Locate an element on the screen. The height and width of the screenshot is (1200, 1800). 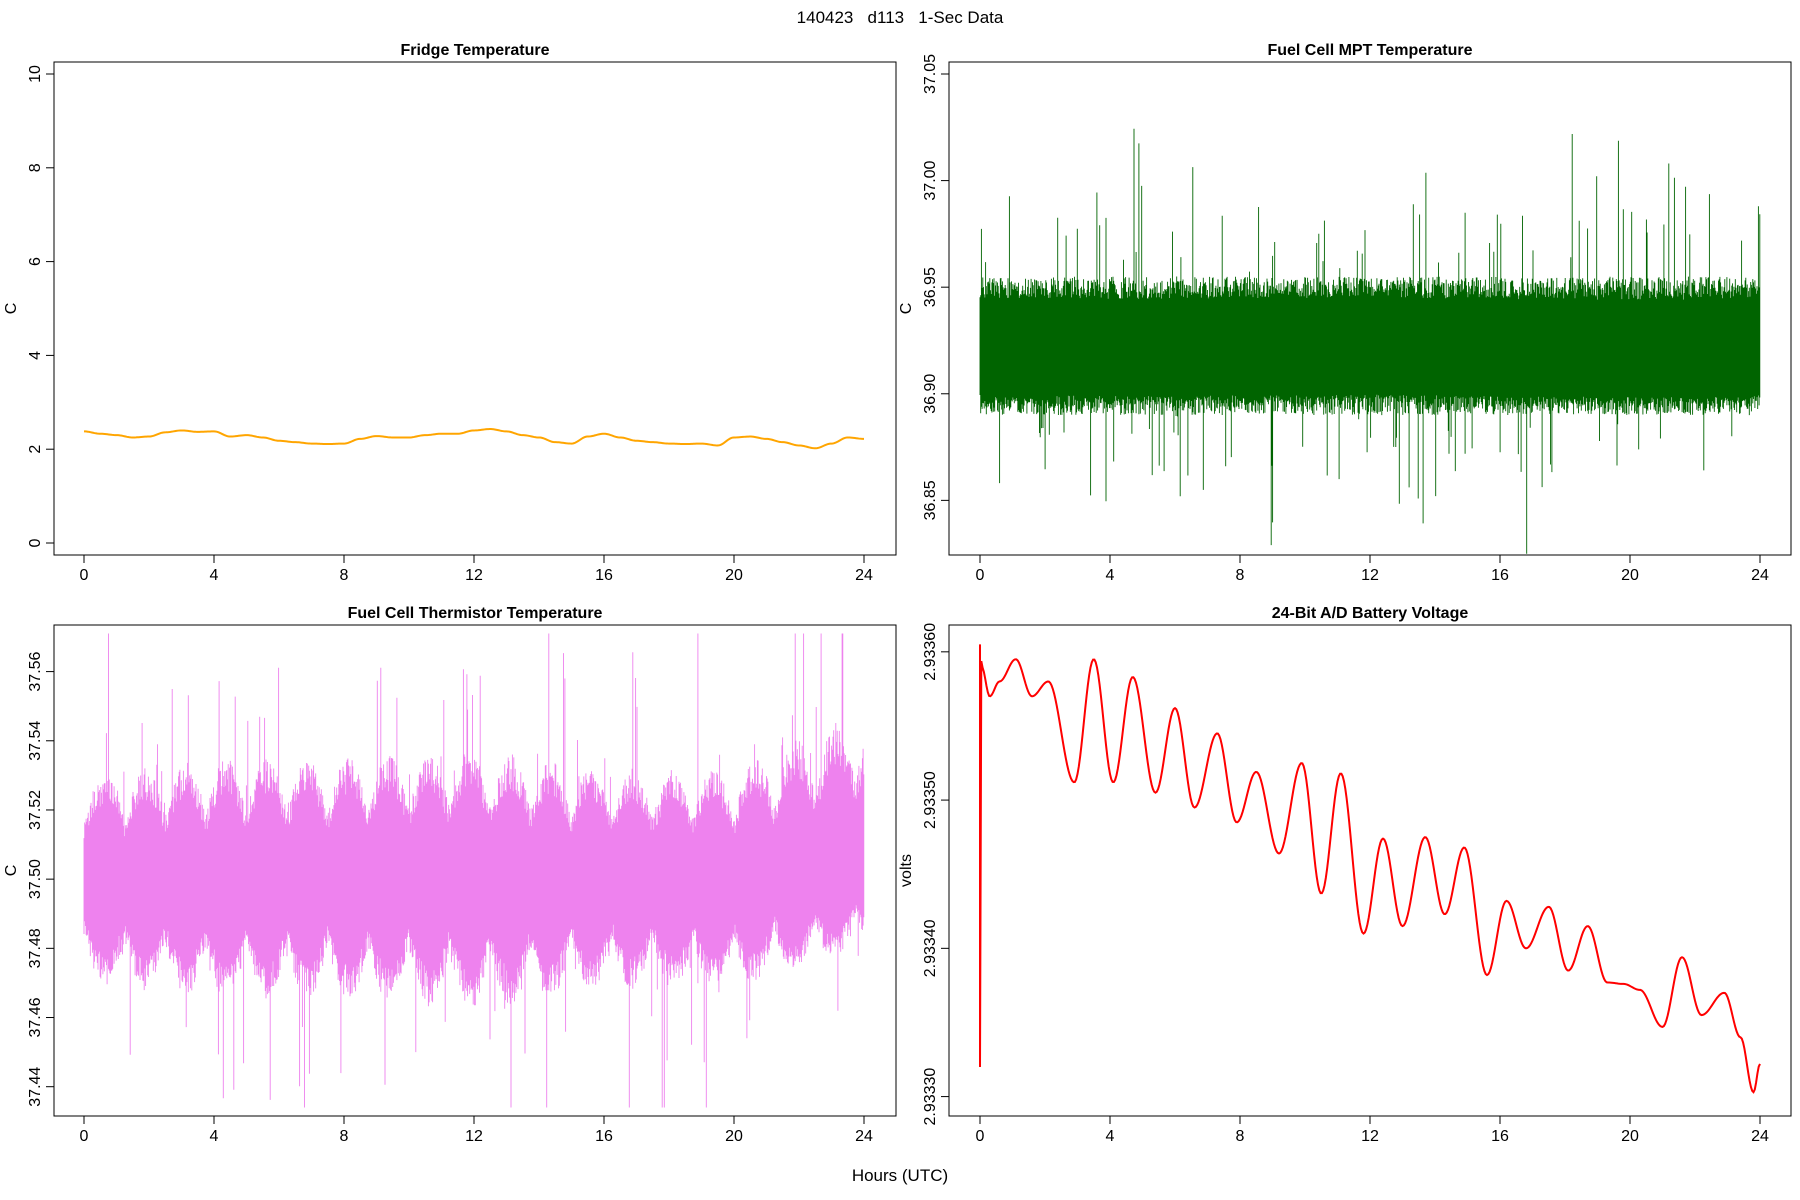
y-tick-label: 37.54 is located at coordinates (35, 741).